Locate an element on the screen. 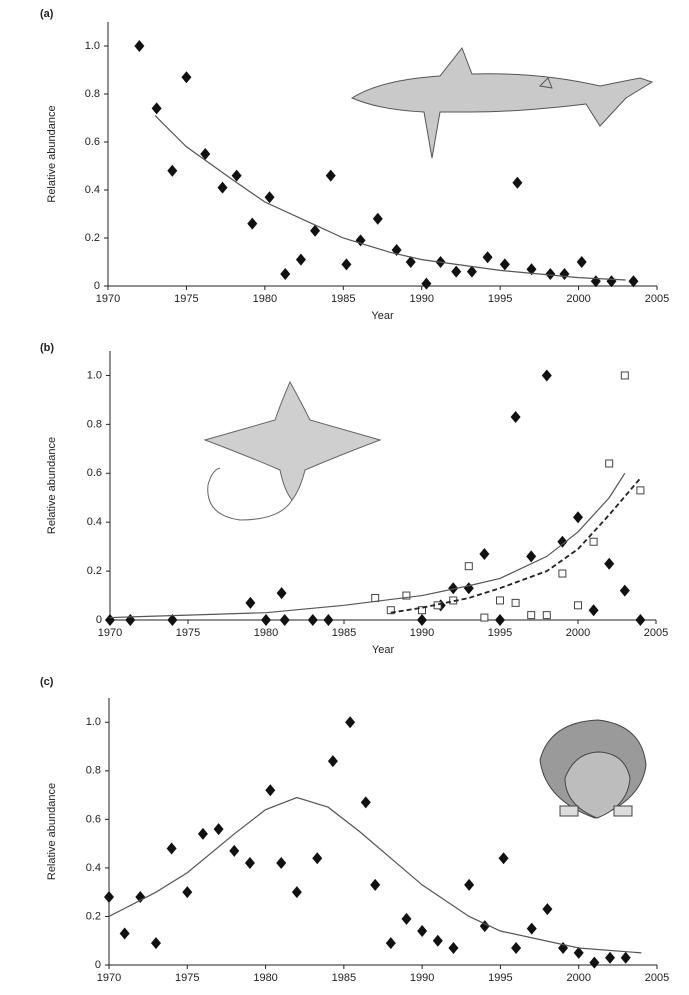 Image resolution: width=689 pixels, height=995 pixels. panel-label: (b) is located at coordinates (47, 348).